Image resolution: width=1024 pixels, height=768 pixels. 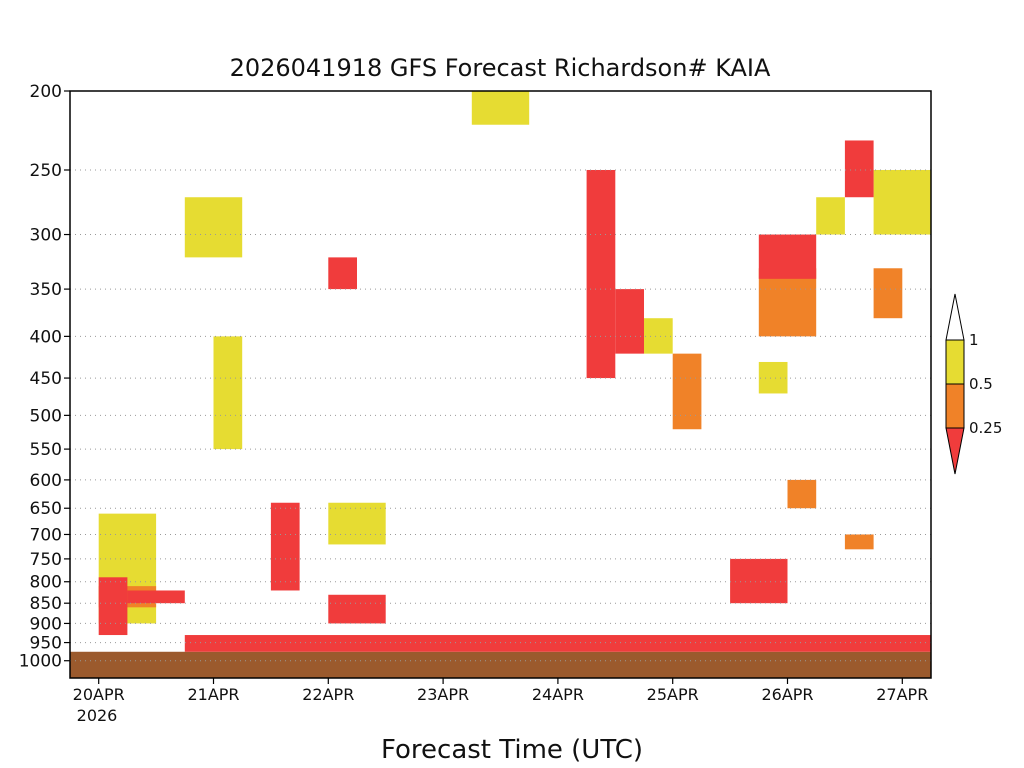 What do you see at coordinates (902, 694) in the screenshot?
I see `x-tick-label: 27APR` at bounding box center [902, 694].